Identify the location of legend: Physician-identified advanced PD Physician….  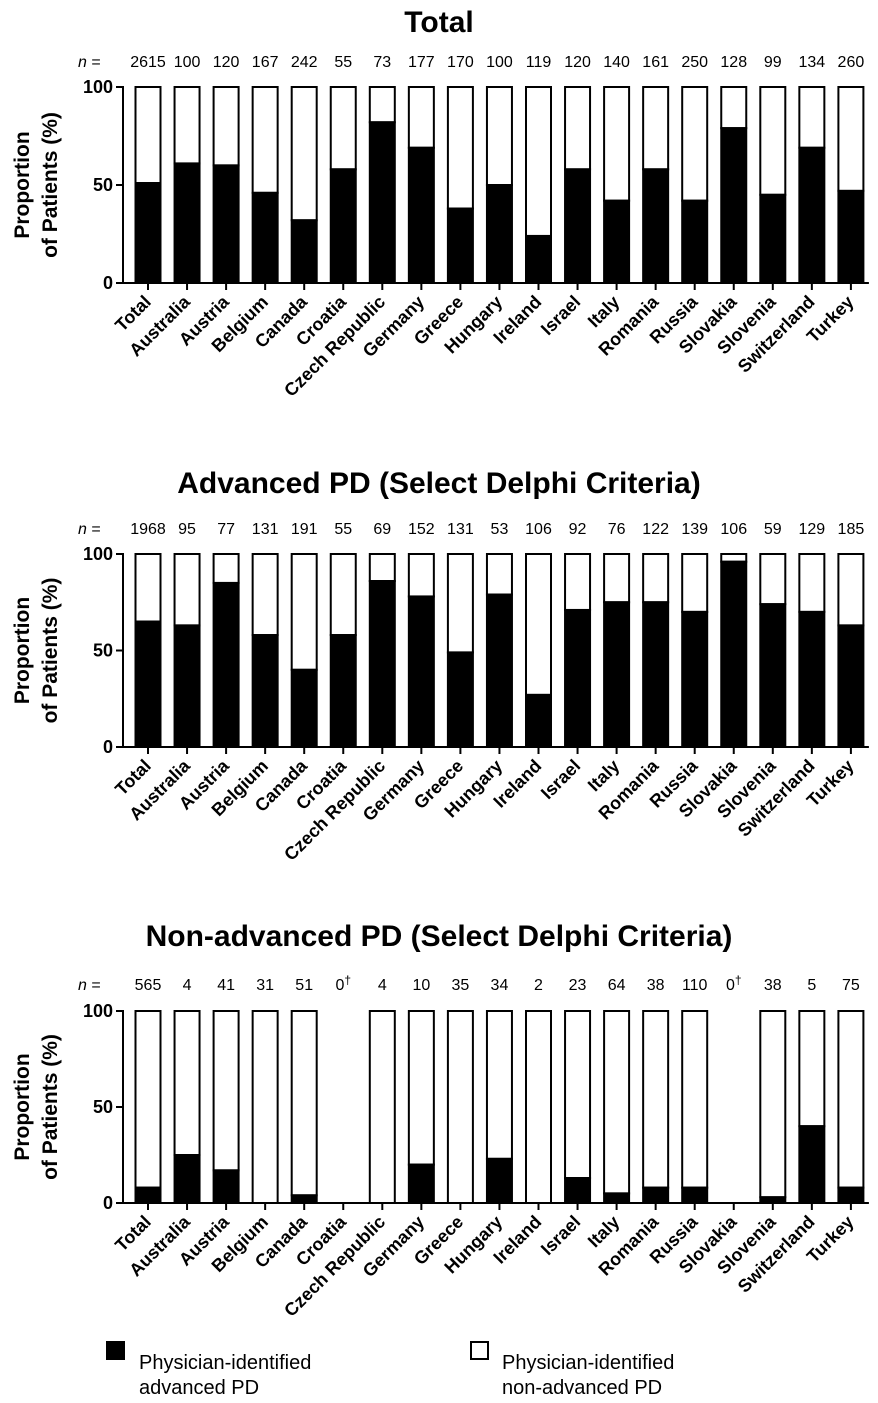
(390, 1370).